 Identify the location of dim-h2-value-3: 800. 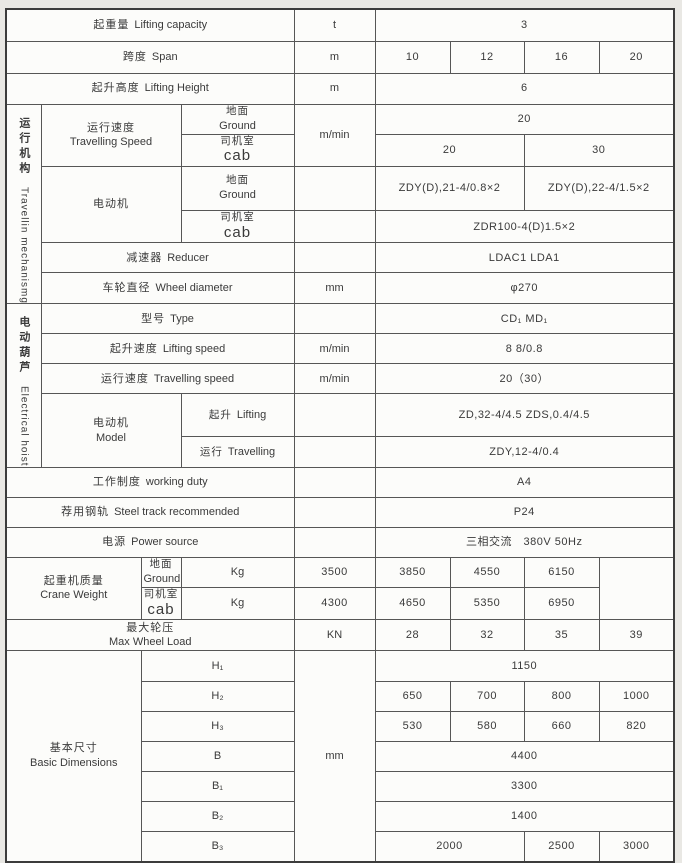
(561, 696).